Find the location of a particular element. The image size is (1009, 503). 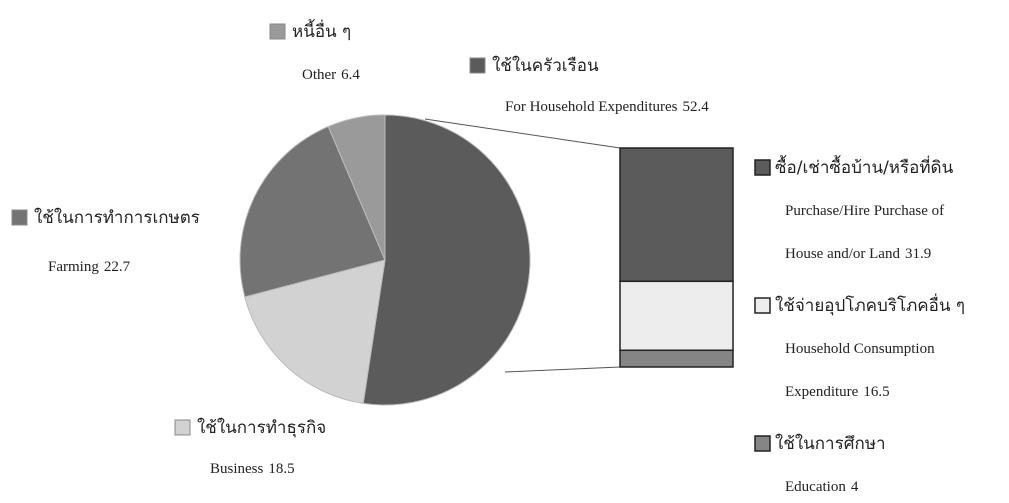

legend-label: Purchase/Hire Purchase of is located at coordinates (864, 211).